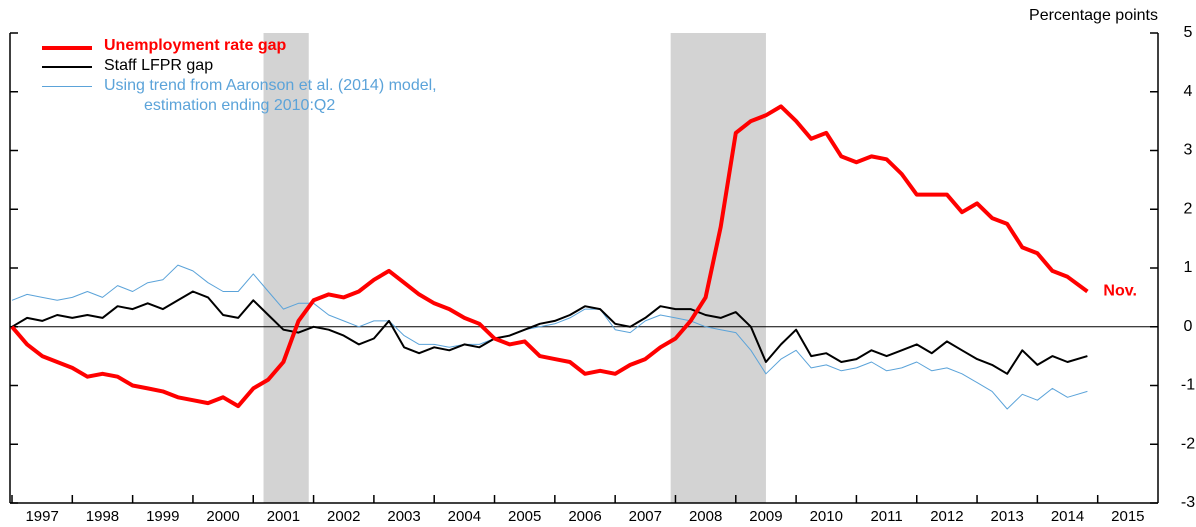 This screenshot has width=1196, height=527. Describe the element at coordinates (1188, 502) in the screenshot. I see `y-tick-label: -3` at that location.